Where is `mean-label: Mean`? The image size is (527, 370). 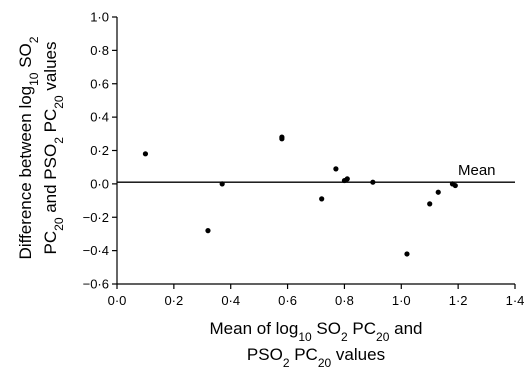 mean-label: Mean is located at coordinates (477, 170).